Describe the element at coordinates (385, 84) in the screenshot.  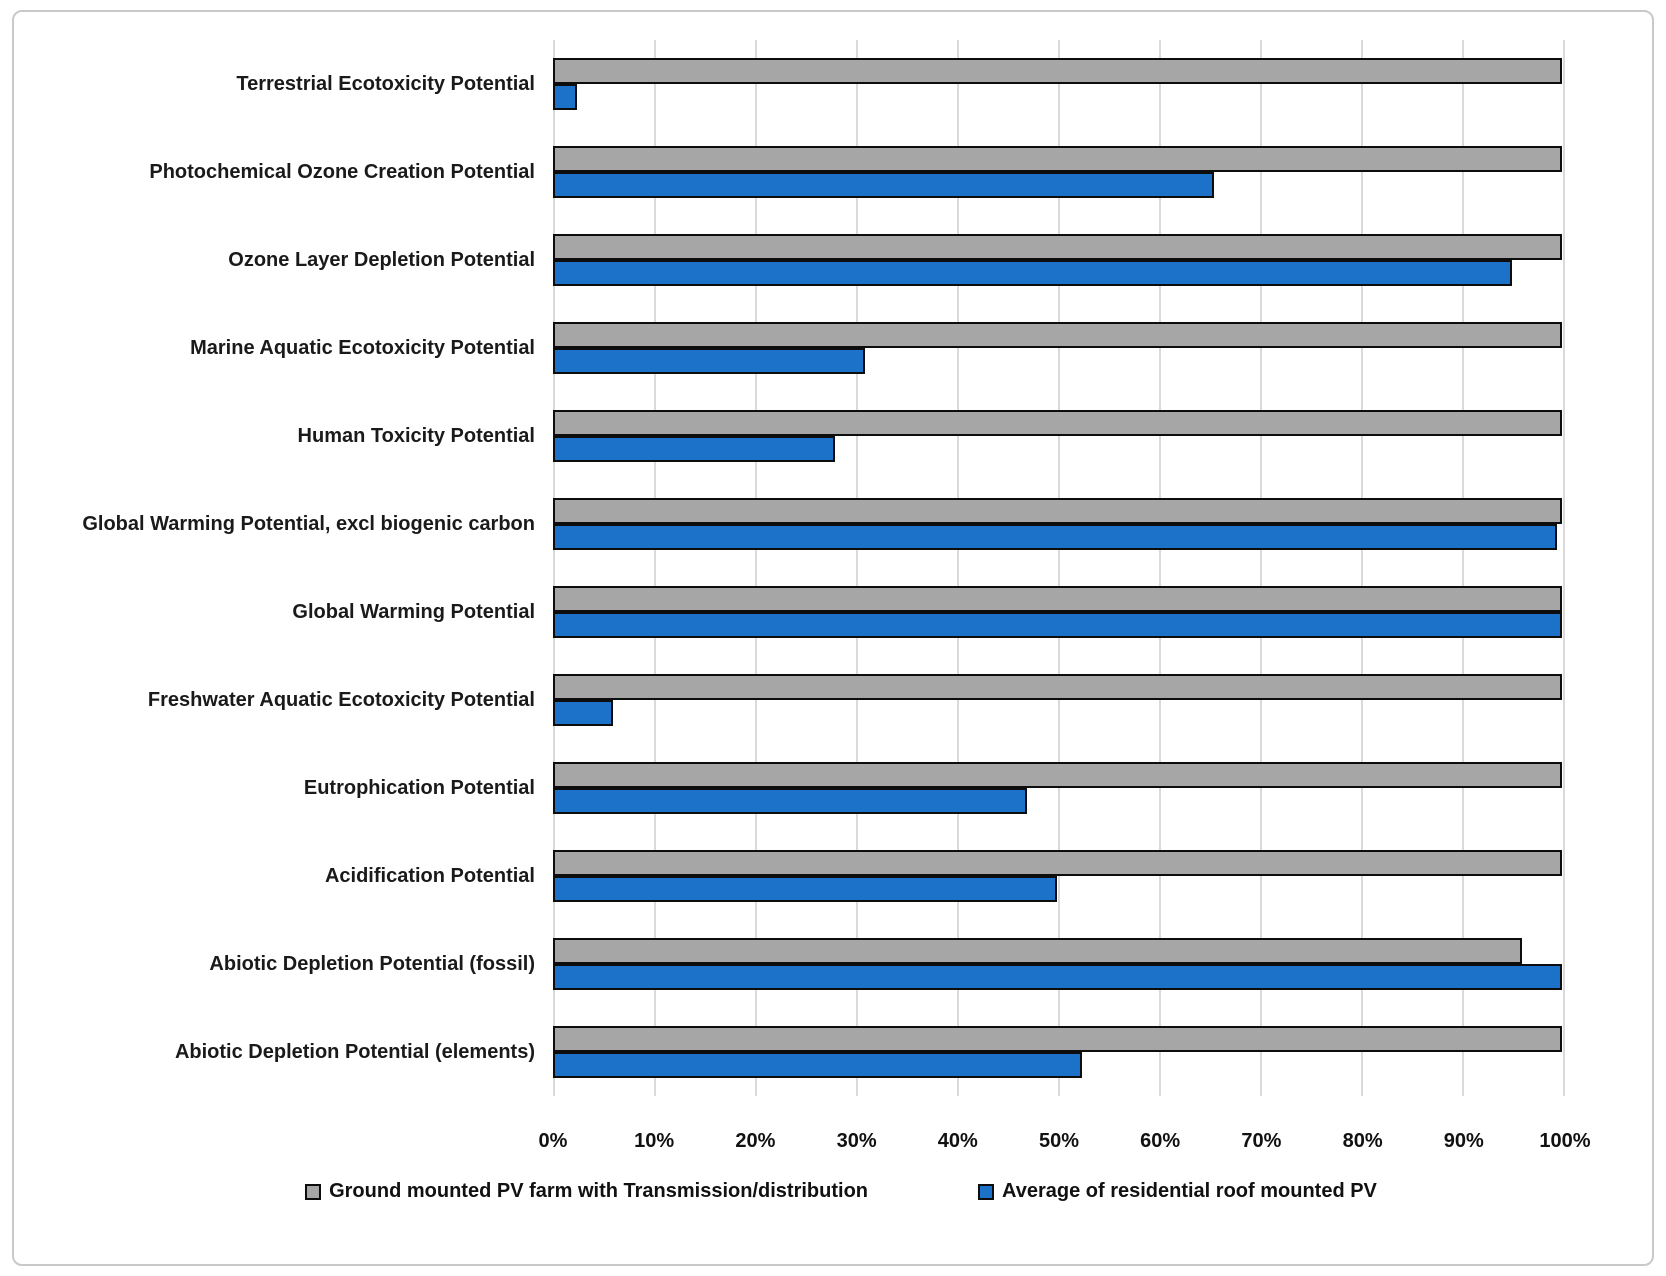
I see `category-label: Terrestrial Ecotoxicity Potential` at that location.